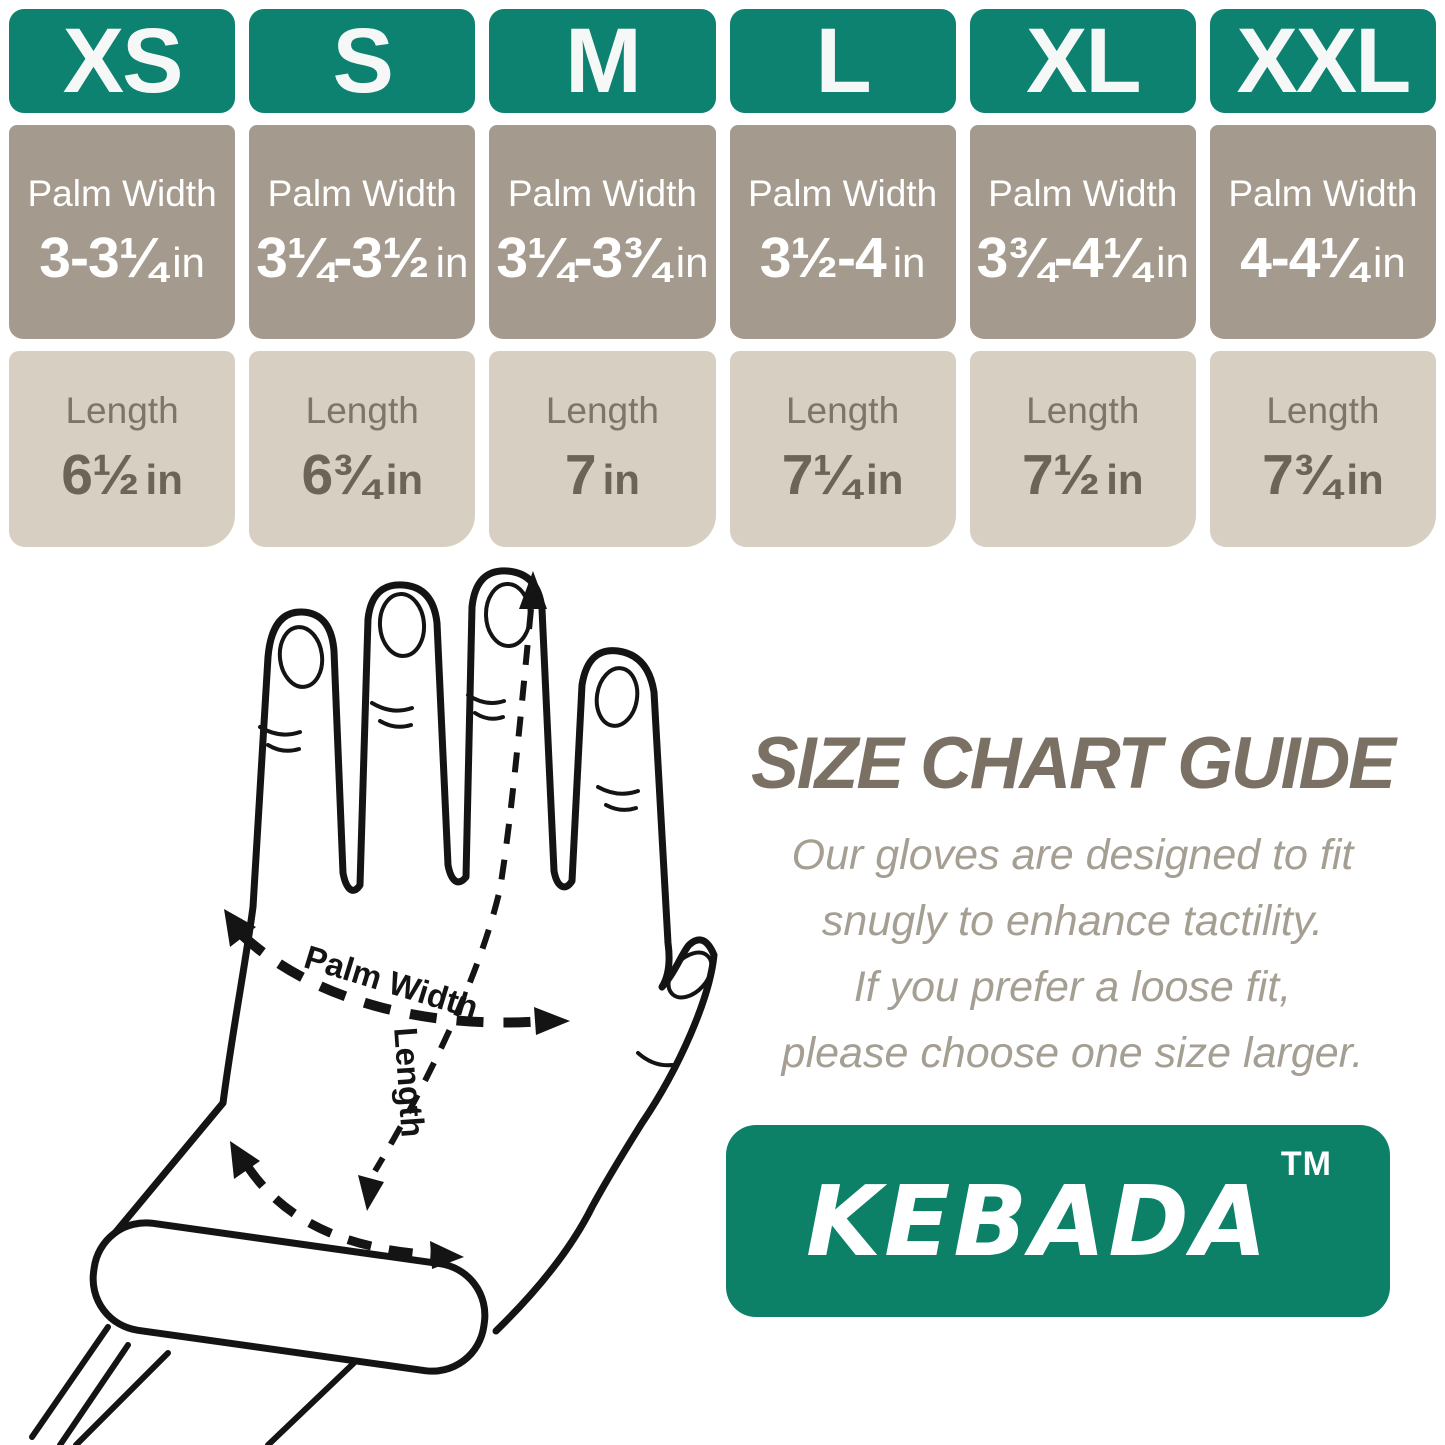 Image resolution: width=1445 pixels, height=1445 pixels. Describe the element at coordinates (340, 475) in the screenshot. I see `length-value: 6¾` at that location.